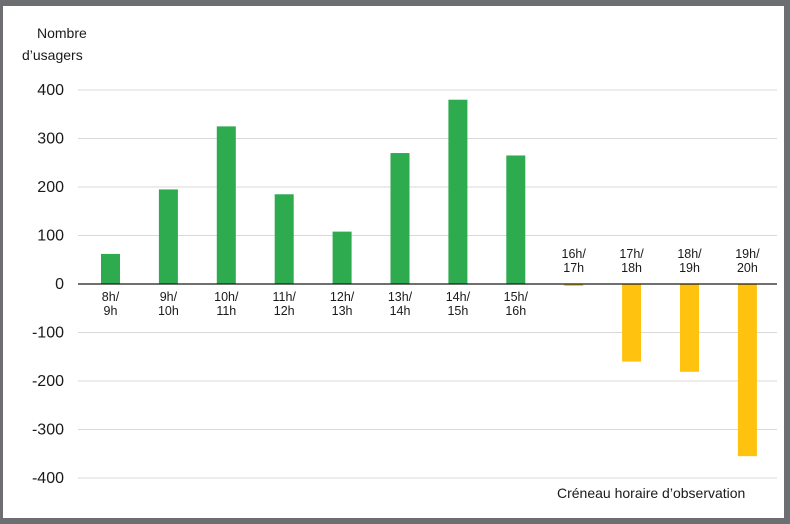 The width and height of the screenshot is (790, 524). Describe the element at coordinates (48, 381) in the screenshot. I see `y-tick-label: -200` at that location.